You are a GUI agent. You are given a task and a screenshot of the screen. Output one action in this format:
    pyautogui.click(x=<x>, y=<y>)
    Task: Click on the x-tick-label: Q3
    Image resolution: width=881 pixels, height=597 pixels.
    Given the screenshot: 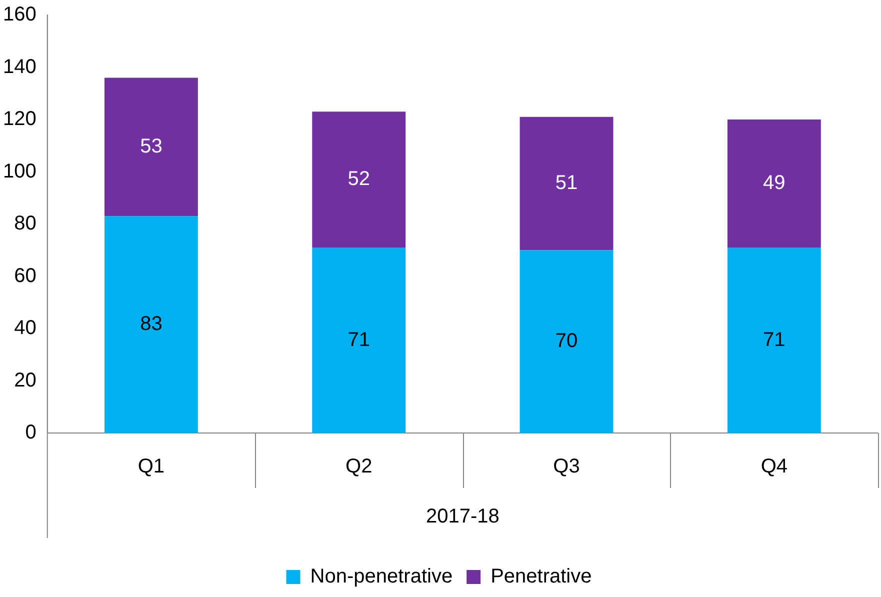 What is the action you would take?
    pyautogui.click(x=566, y=467)
    